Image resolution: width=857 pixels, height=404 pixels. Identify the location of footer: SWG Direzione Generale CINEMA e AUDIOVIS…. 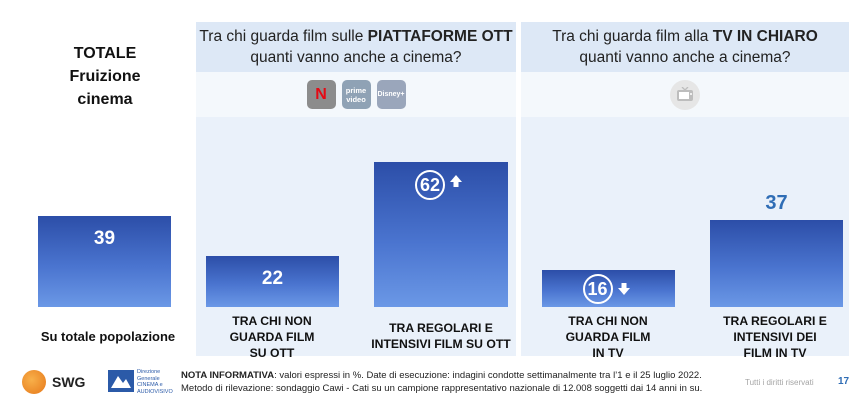
(428, 384).